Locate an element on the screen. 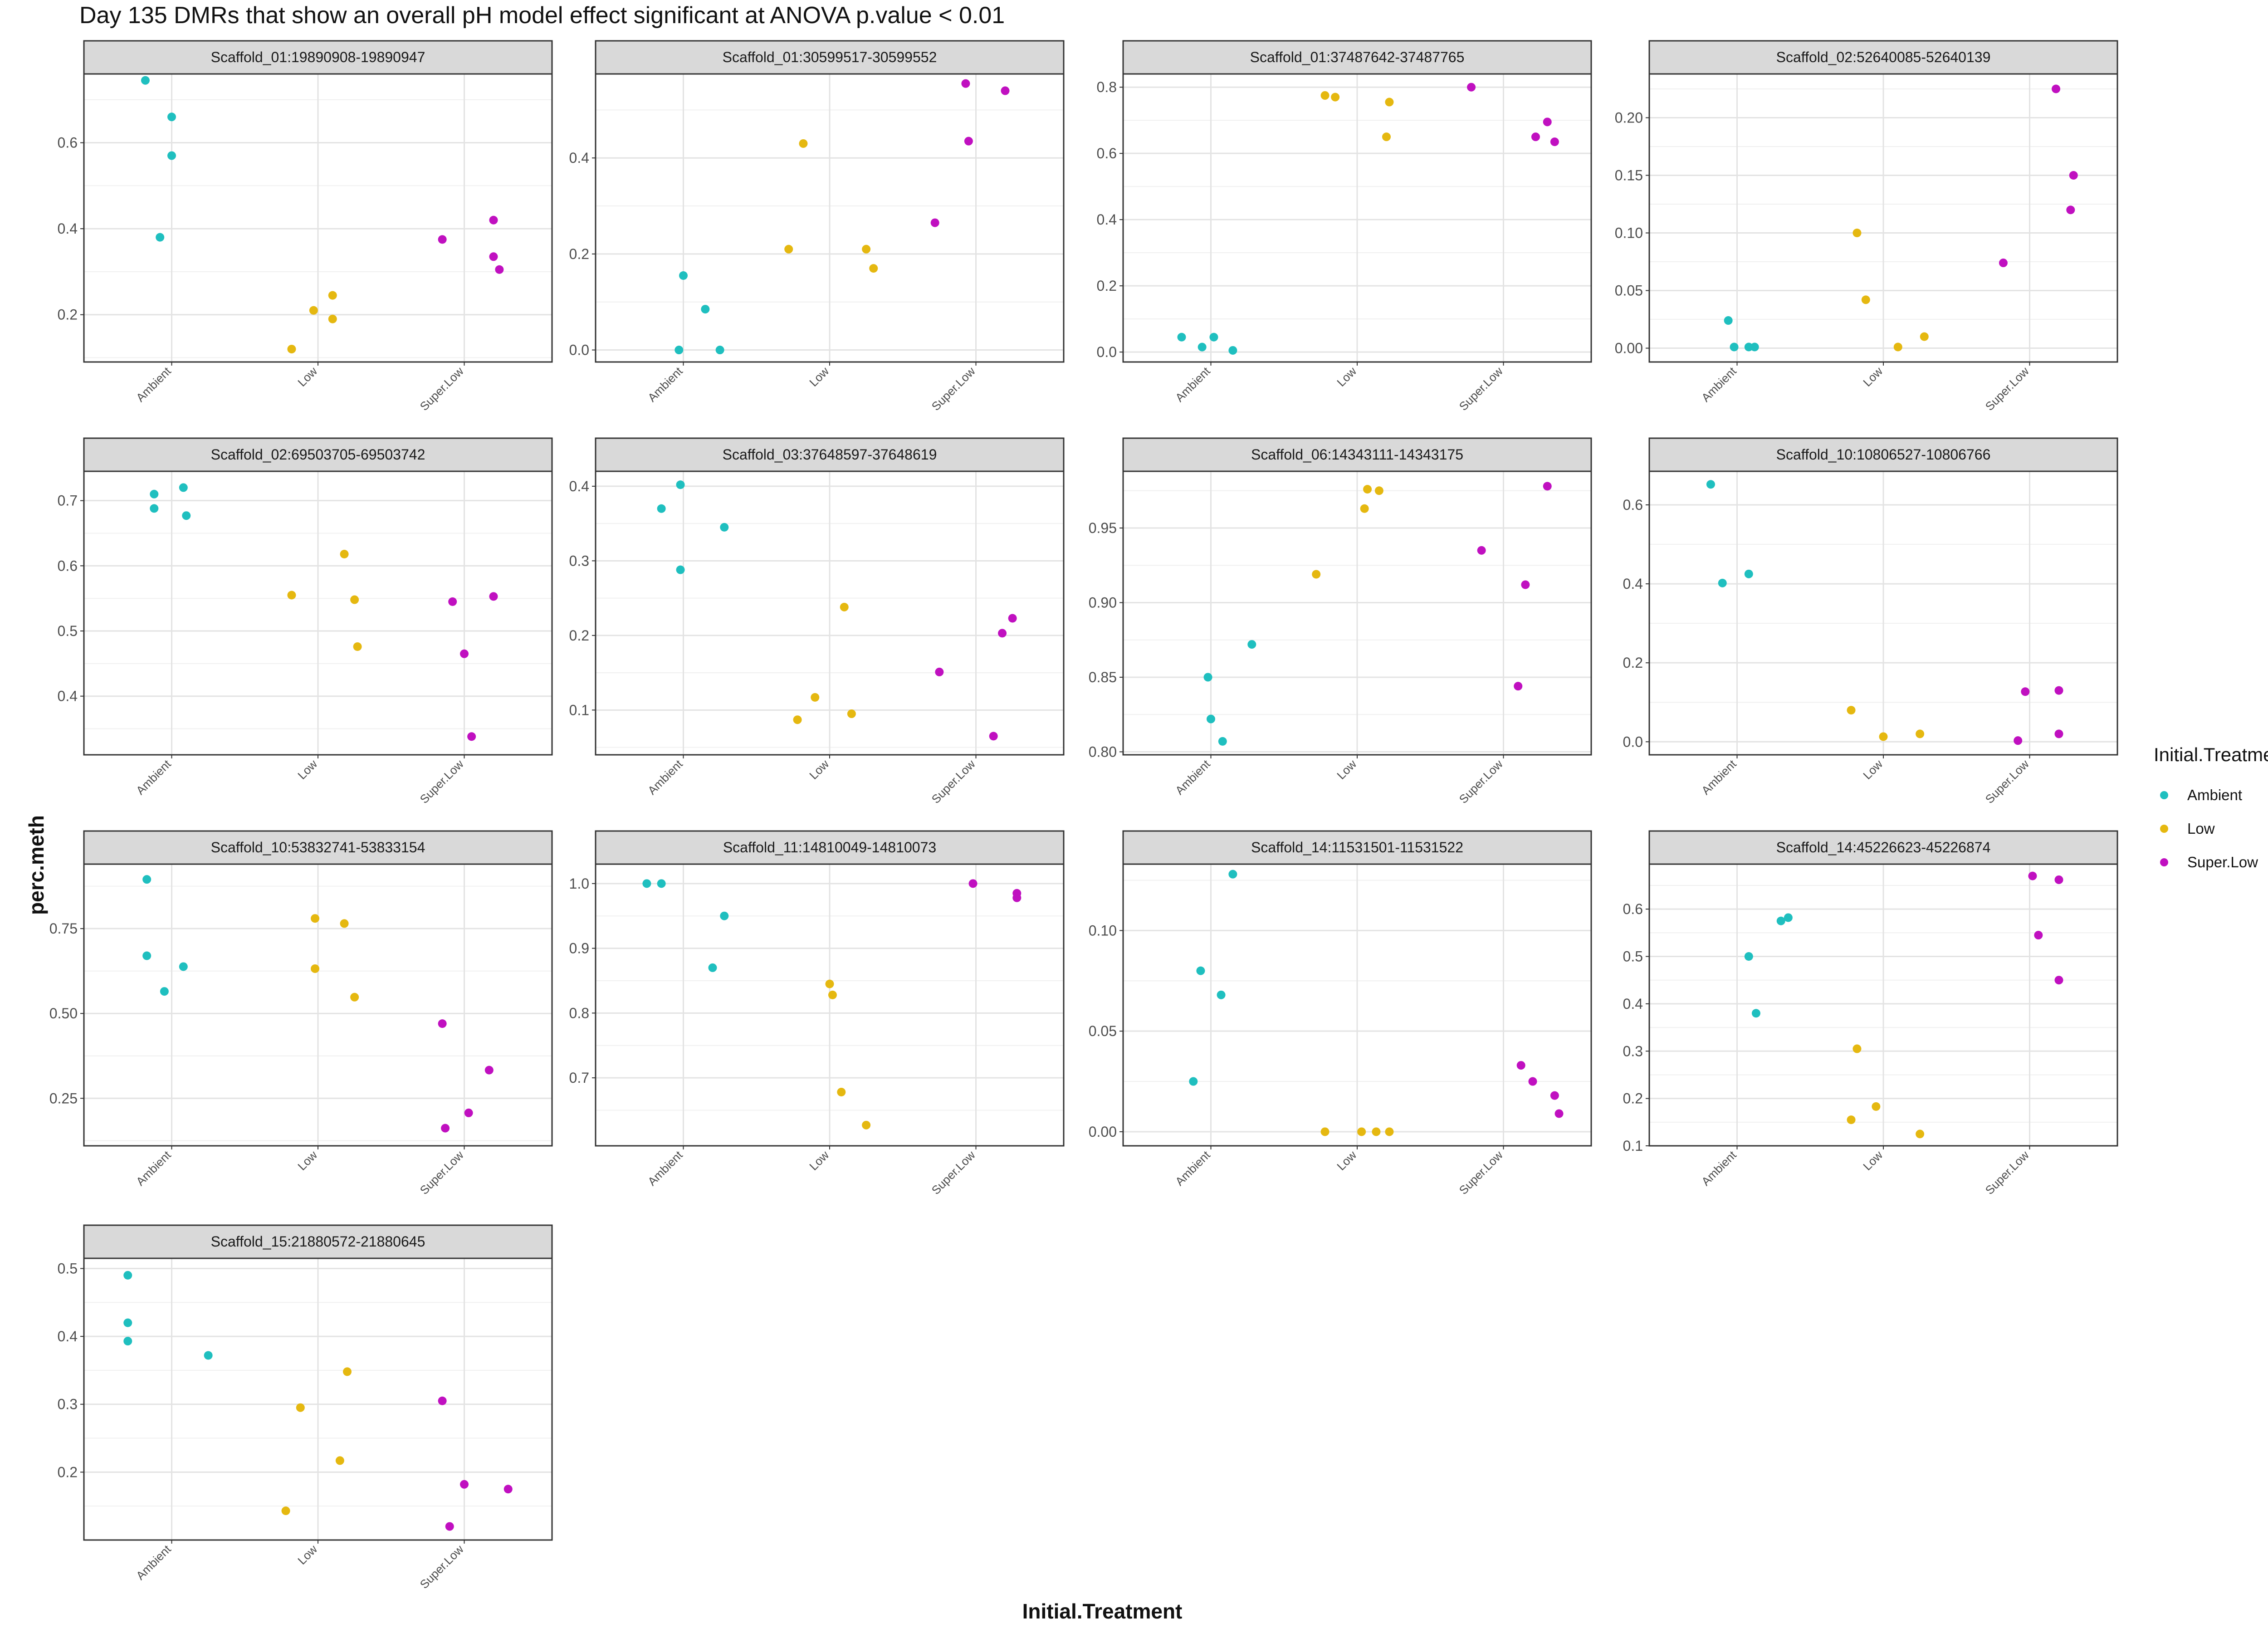 This screenshot has height=1633, width=2268. y-tick-label: 0.3 is located at coordinates (68, 1404).